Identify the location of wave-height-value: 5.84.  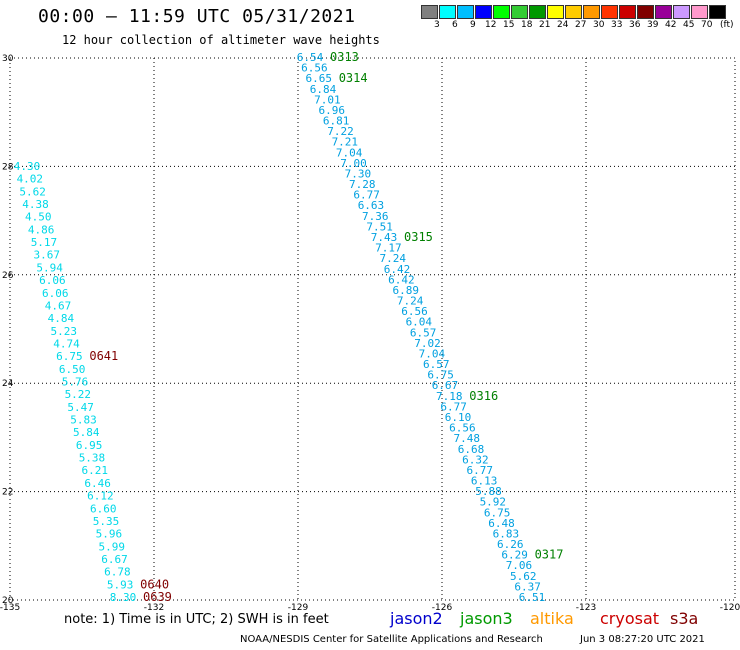
(86, 432).